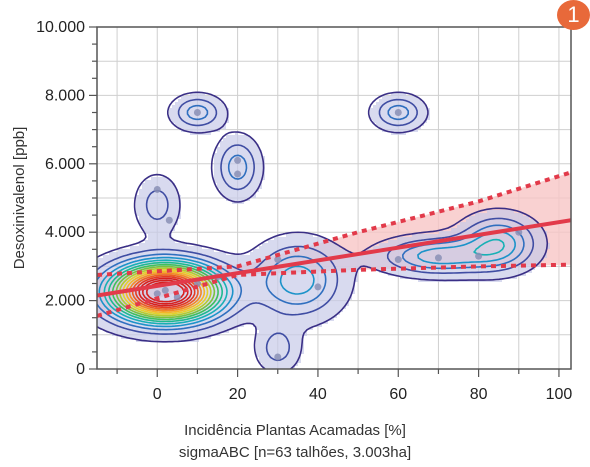  What do you see at coordinates (157, 393) in the screenshot?
I see `x-tick-label: 0` at bounding box center [157, 393].